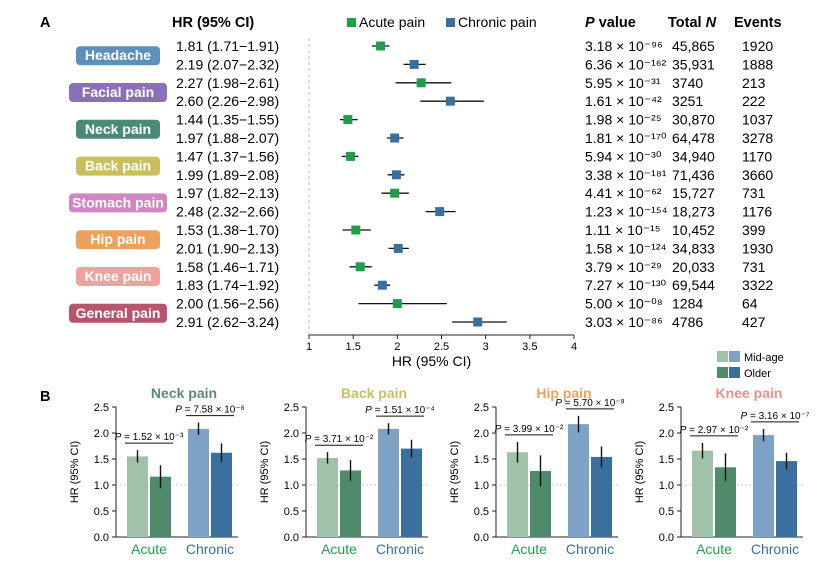 The height and width of the screenshot is (562, 835). I want to click on total-n: 10,452, so click(693, 230).